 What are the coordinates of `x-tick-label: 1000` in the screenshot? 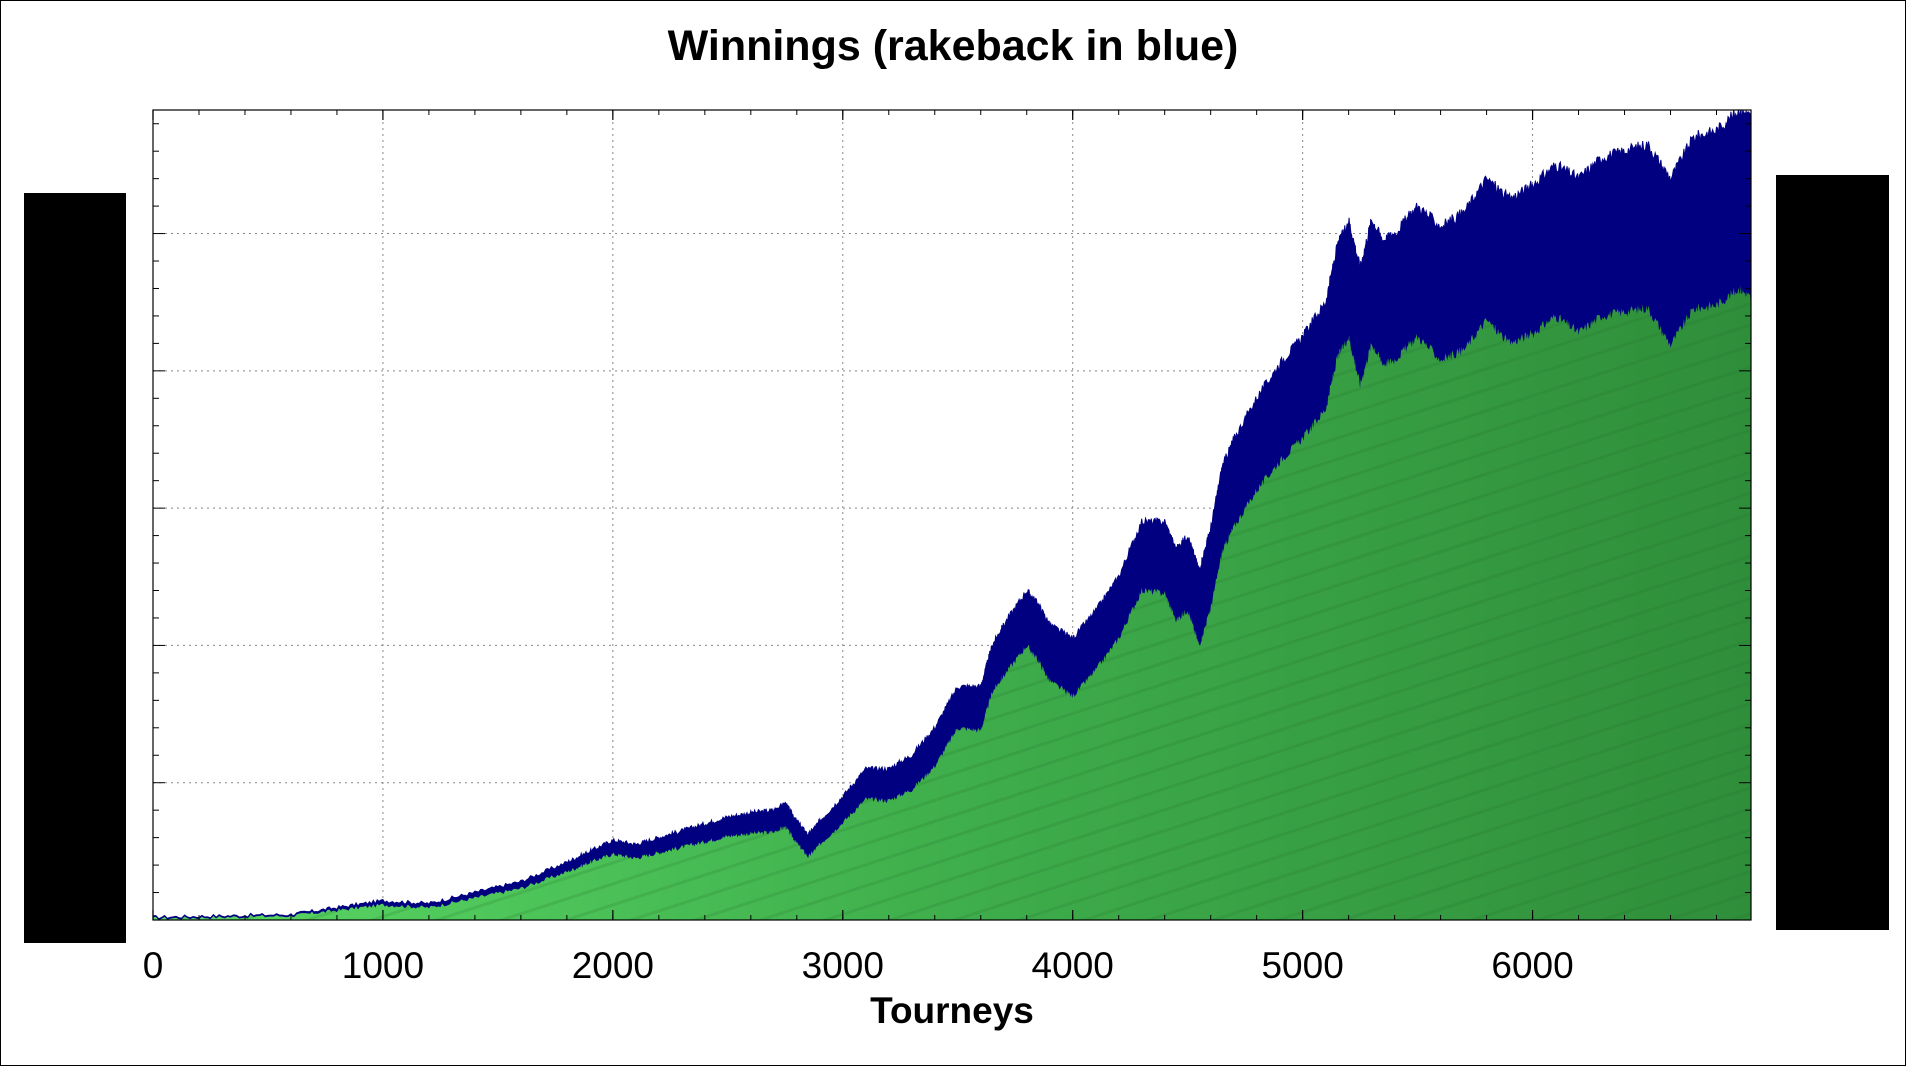 It's located at (383, 965).